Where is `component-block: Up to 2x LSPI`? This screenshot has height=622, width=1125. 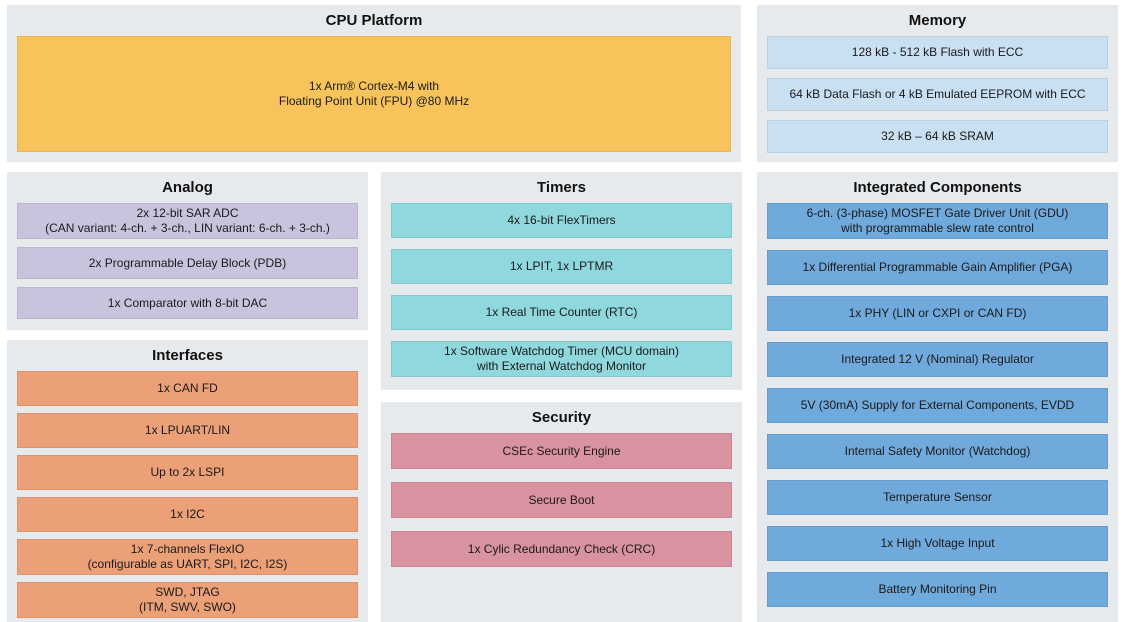 component-block: Up to 2x LSPI is located at coordinates (187, 472).